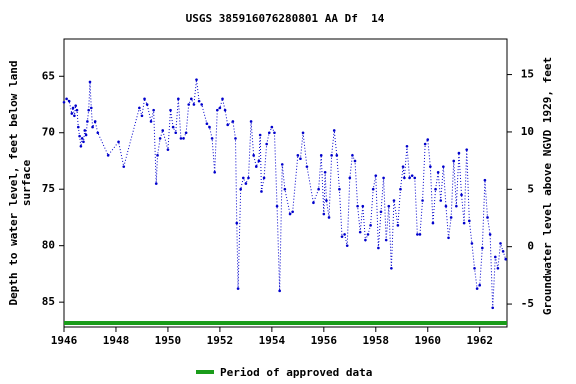  I want to click on y2-tick-label: 5, so click(530, 188).